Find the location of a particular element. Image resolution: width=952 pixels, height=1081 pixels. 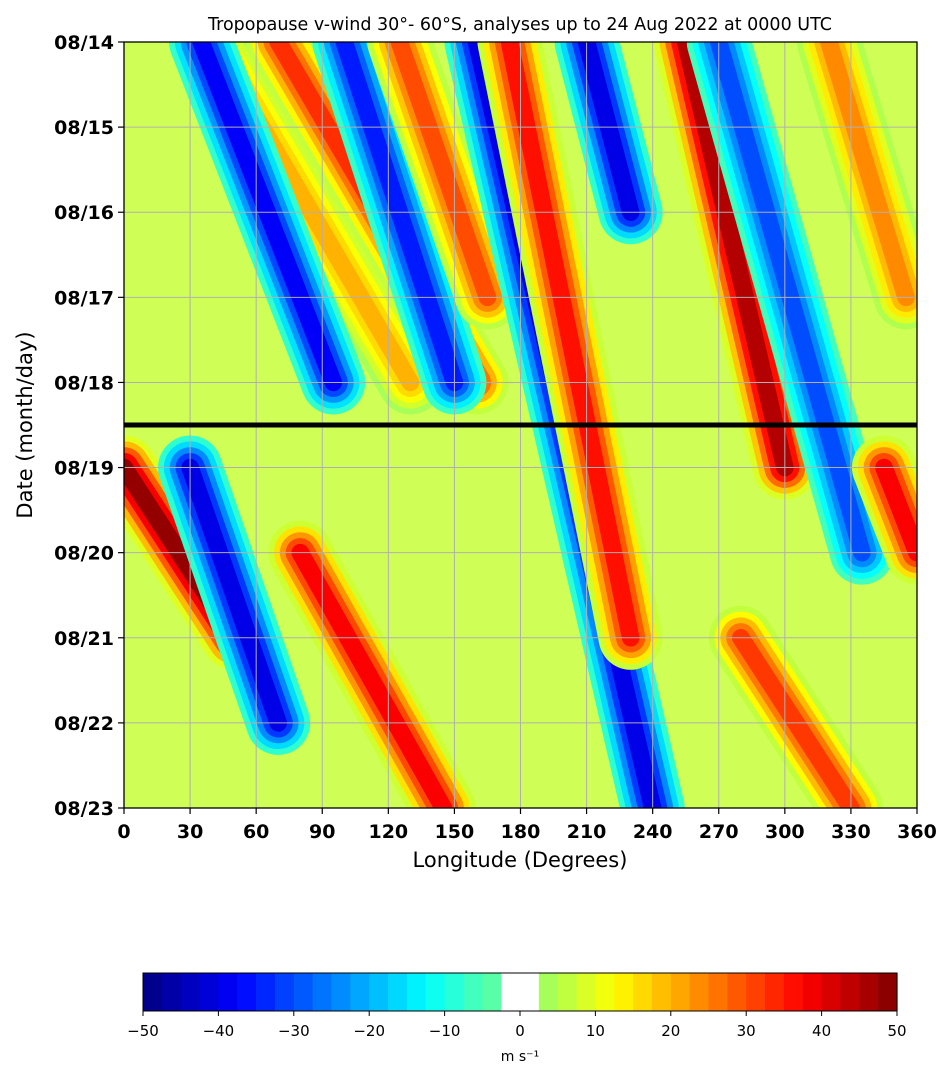

y-tick-label: 08/23 is located at coordinates (84, 809).